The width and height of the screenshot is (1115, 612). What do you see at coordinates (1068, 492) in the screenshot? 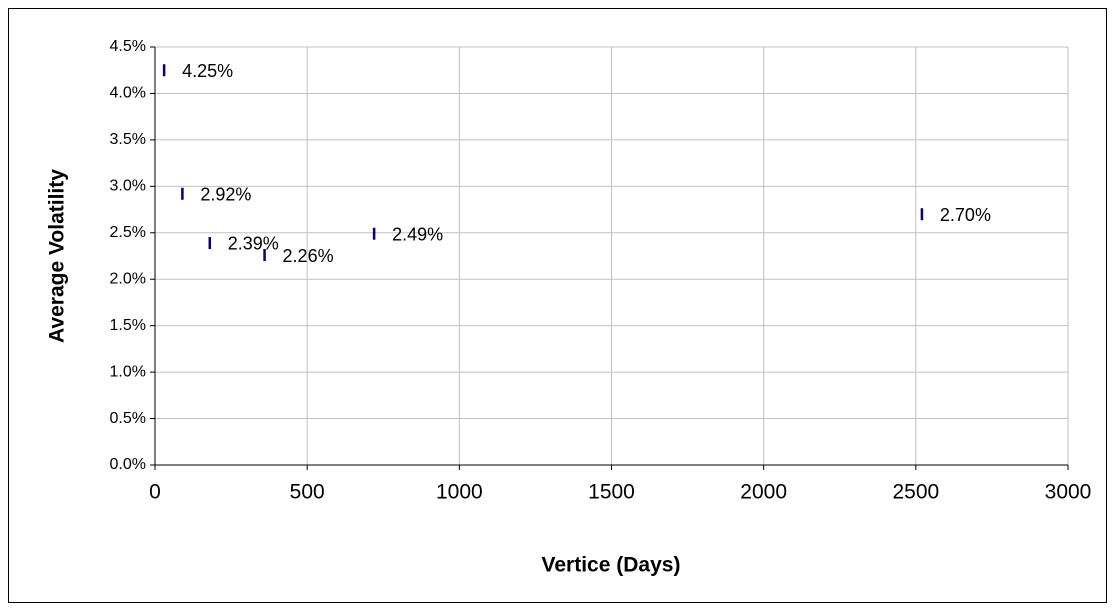
I see `x-tick-label: 3000` at bounding box center [1068, 492].